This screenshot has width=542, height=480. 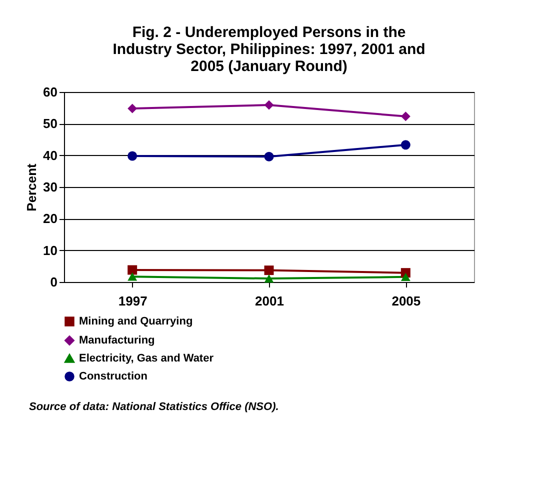 I want to click on x-tick-label: 2005, so click(x=406, y=301).